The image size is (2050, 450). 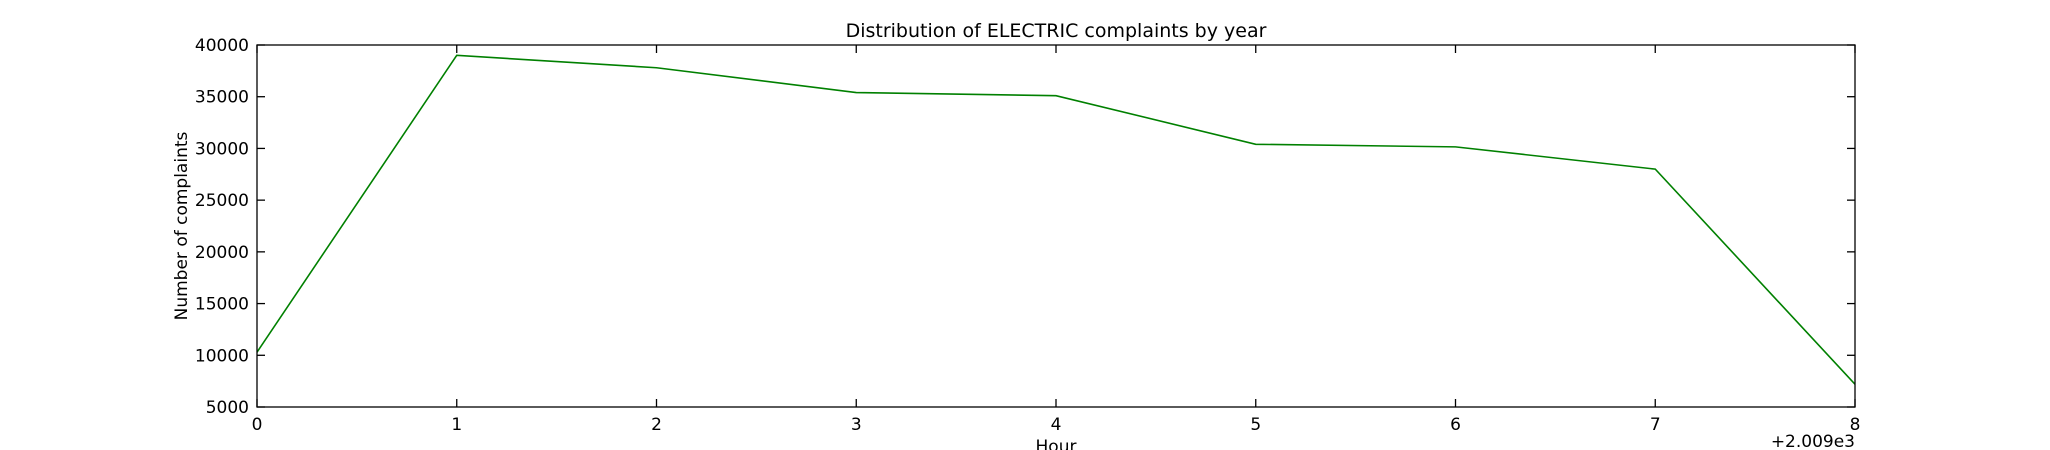 What do you see at coordinates (222, 356) in the screenshot?
I see `y-tick-label: 10000` at bounding box center [222, 356].